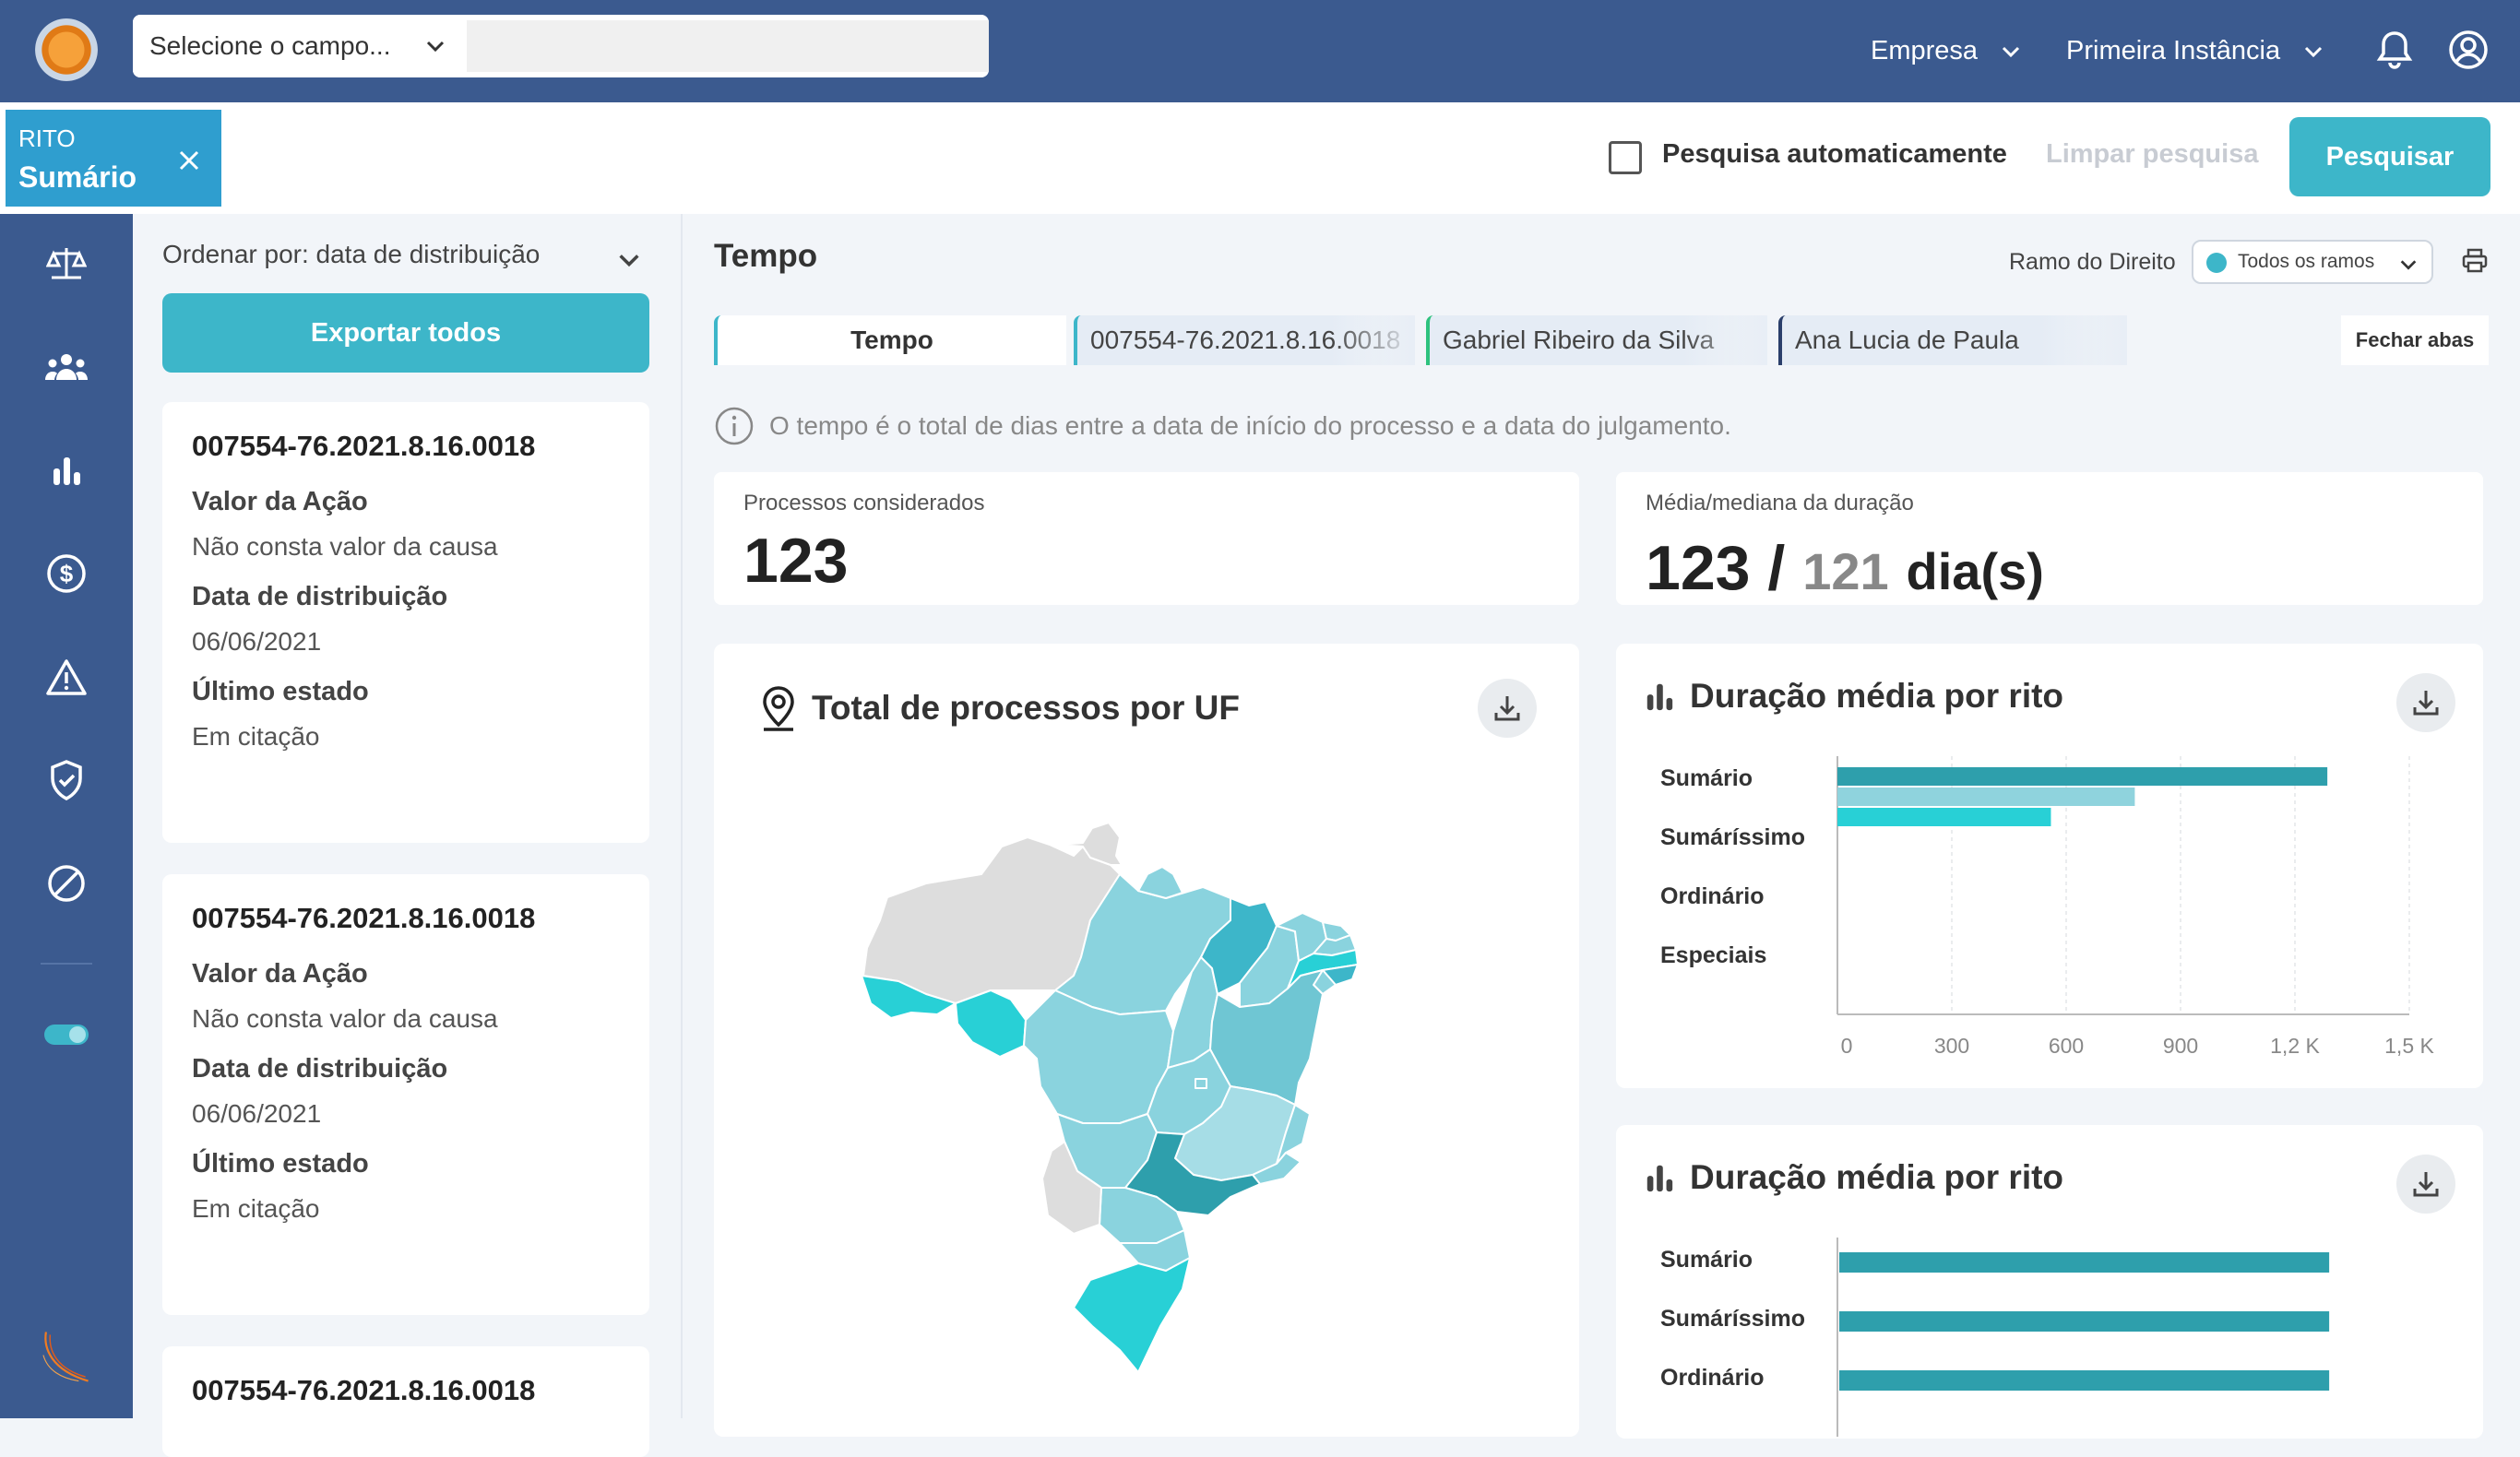 The image size is (2520, 1457). I want to click on export-all-button: Exportar todos, so click(405, 333).